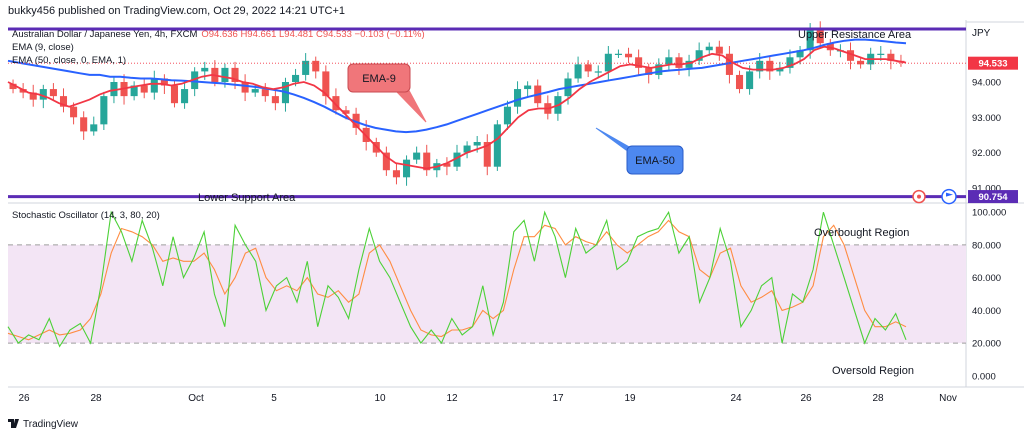 The height and width of the screenshot is (437, 1024). I want to click on ema9-legend: EMA (9, close), so click(43, 47).